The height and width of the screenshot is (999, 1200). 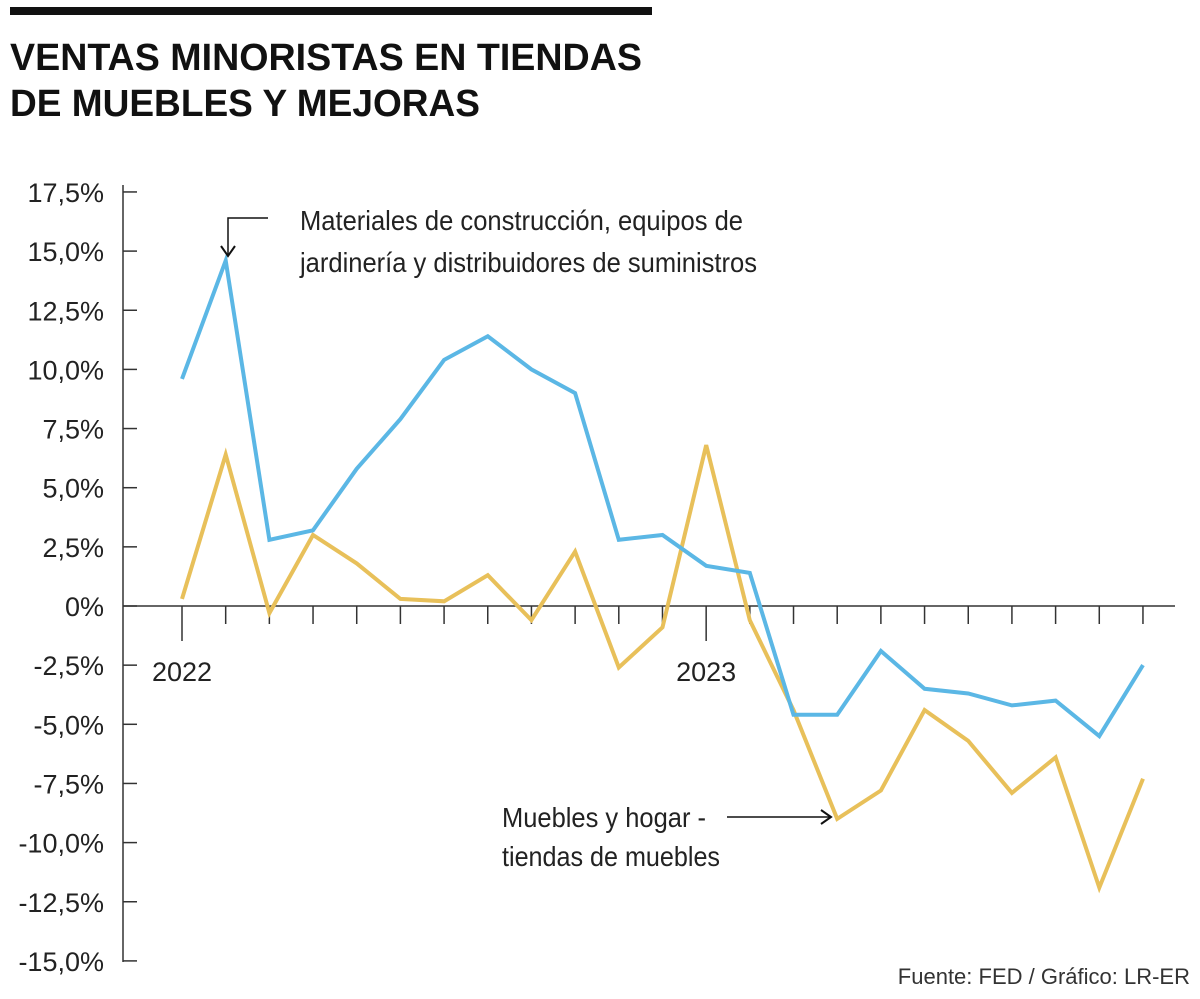 I want to click on x-tick-label: 2023, so click(x=706, y=672).